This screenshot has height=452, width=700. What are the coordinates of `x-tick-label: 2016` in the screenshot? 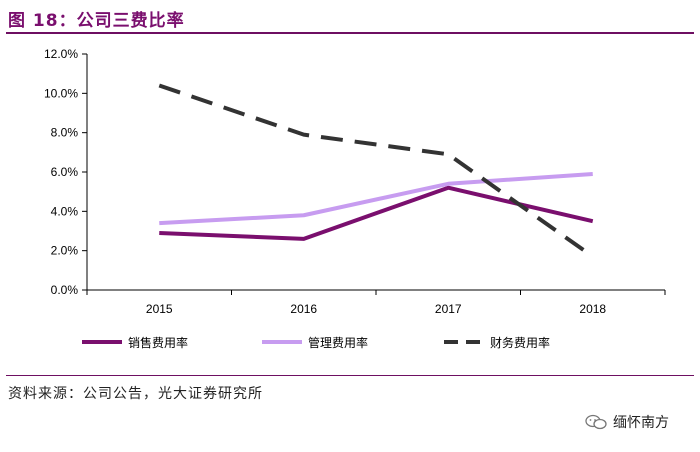 It's located at (303, 309).